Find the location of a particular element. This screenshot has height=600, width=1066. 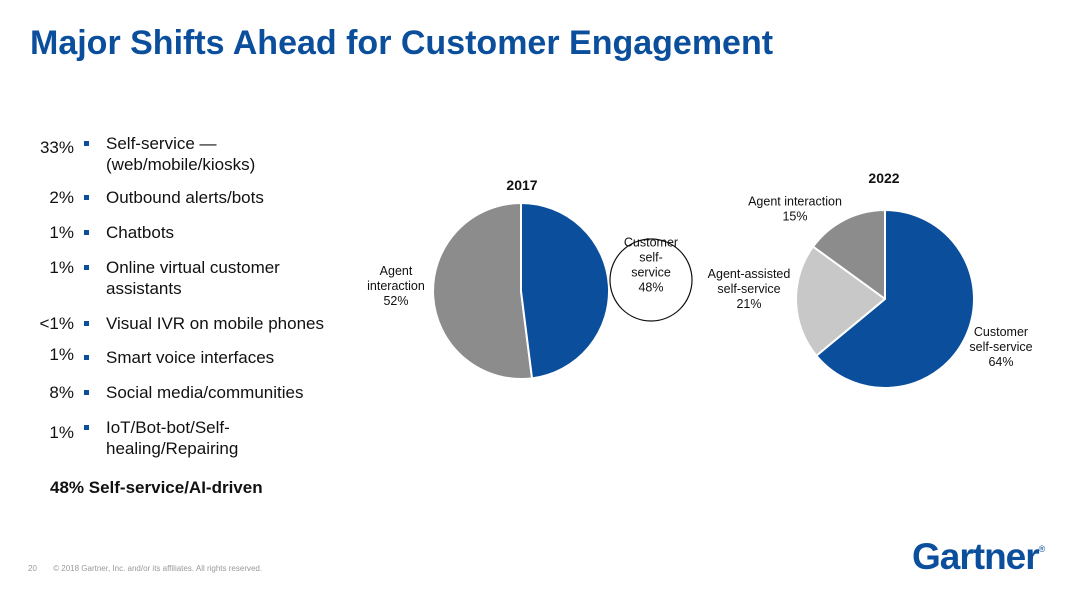

slice-label-line: 64% is located at coordinates (1000, 362).